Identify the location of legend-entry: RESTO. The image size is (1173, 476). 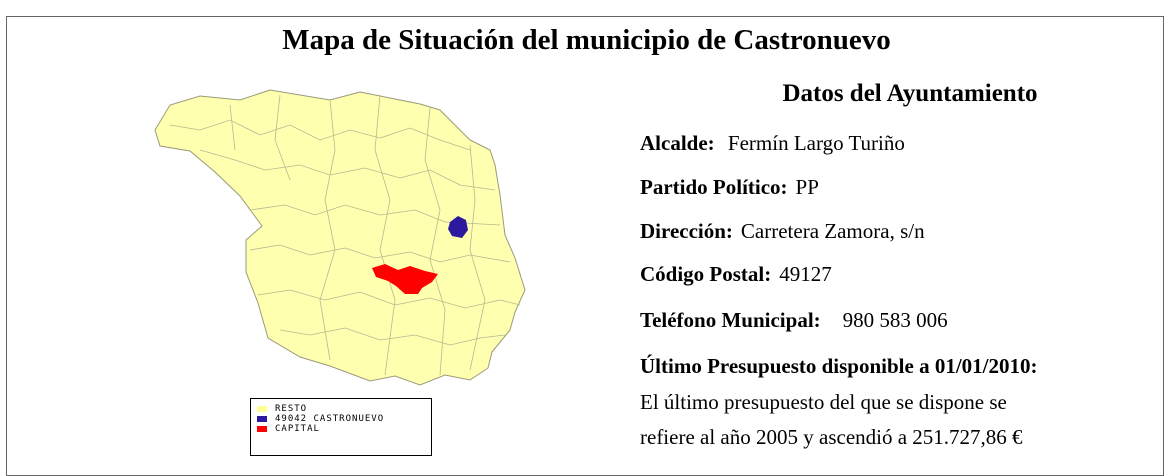
(344, 409).